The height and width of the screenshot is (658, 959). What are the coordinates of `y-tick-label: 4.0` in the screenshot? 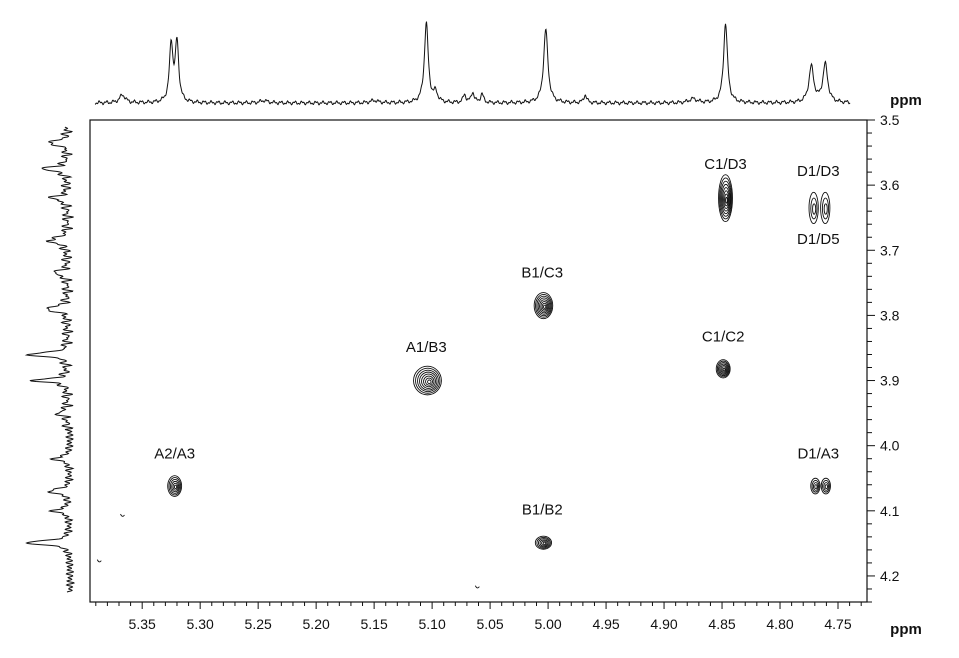 It's located at (890, 446).